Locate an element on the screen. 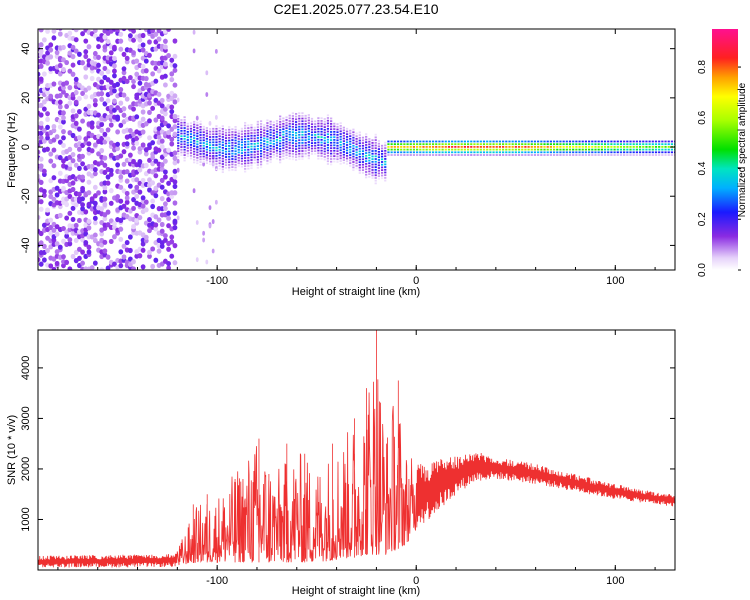 The height and width of the screenshot is (600, 750). colorbar-tick-label: 0.0 is located at coordinates (702, 270).